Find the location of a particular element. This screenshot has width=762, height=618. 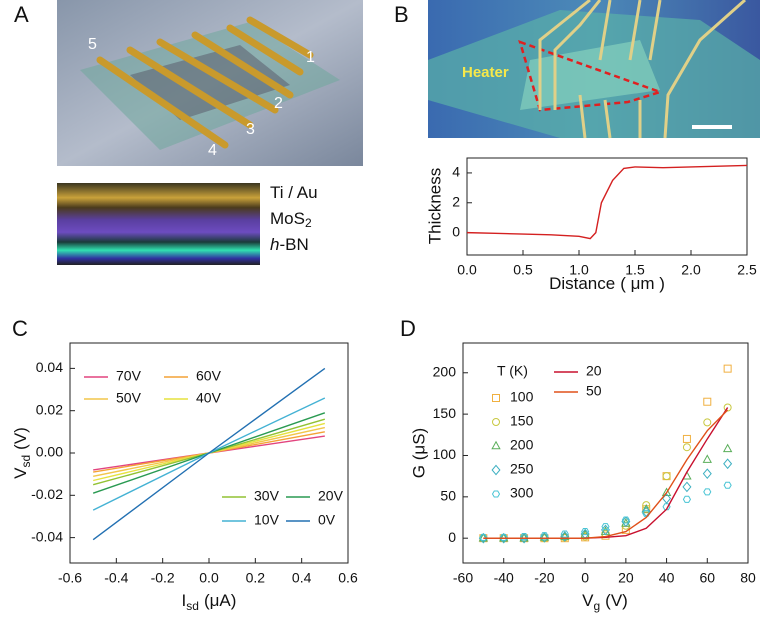

legend-label: 10V is located at coordinates (267, 520).